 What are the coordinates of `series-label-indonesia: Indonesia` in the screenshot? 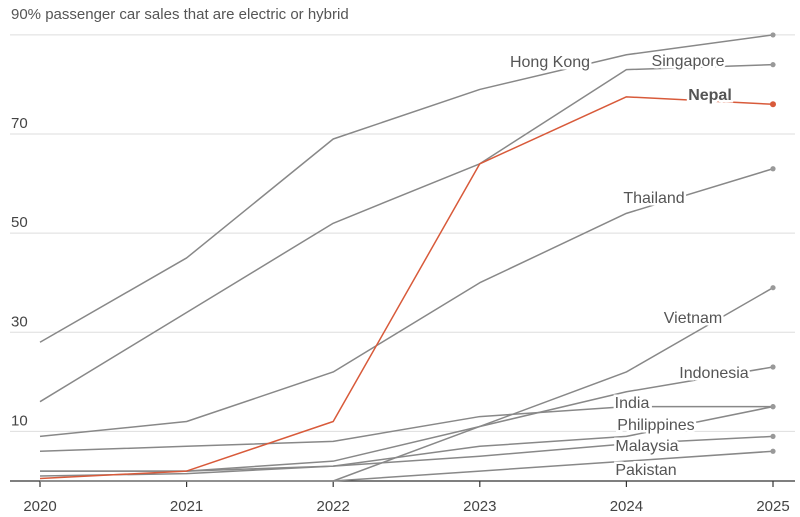 It's located at (713, 373).